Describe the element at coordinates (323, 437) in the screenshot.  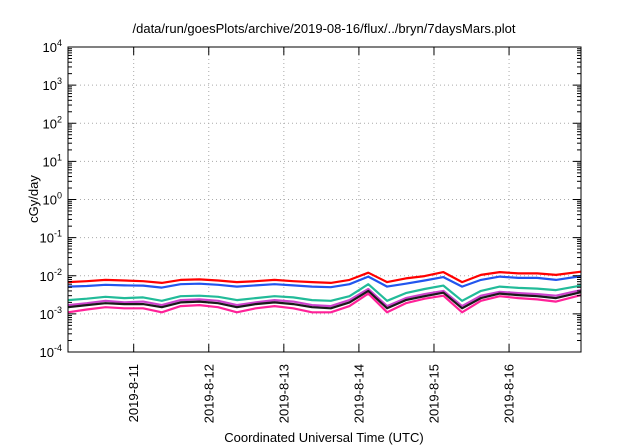
I see `x-axis-title: Coordinated Universal Time (UTC)` at that location.